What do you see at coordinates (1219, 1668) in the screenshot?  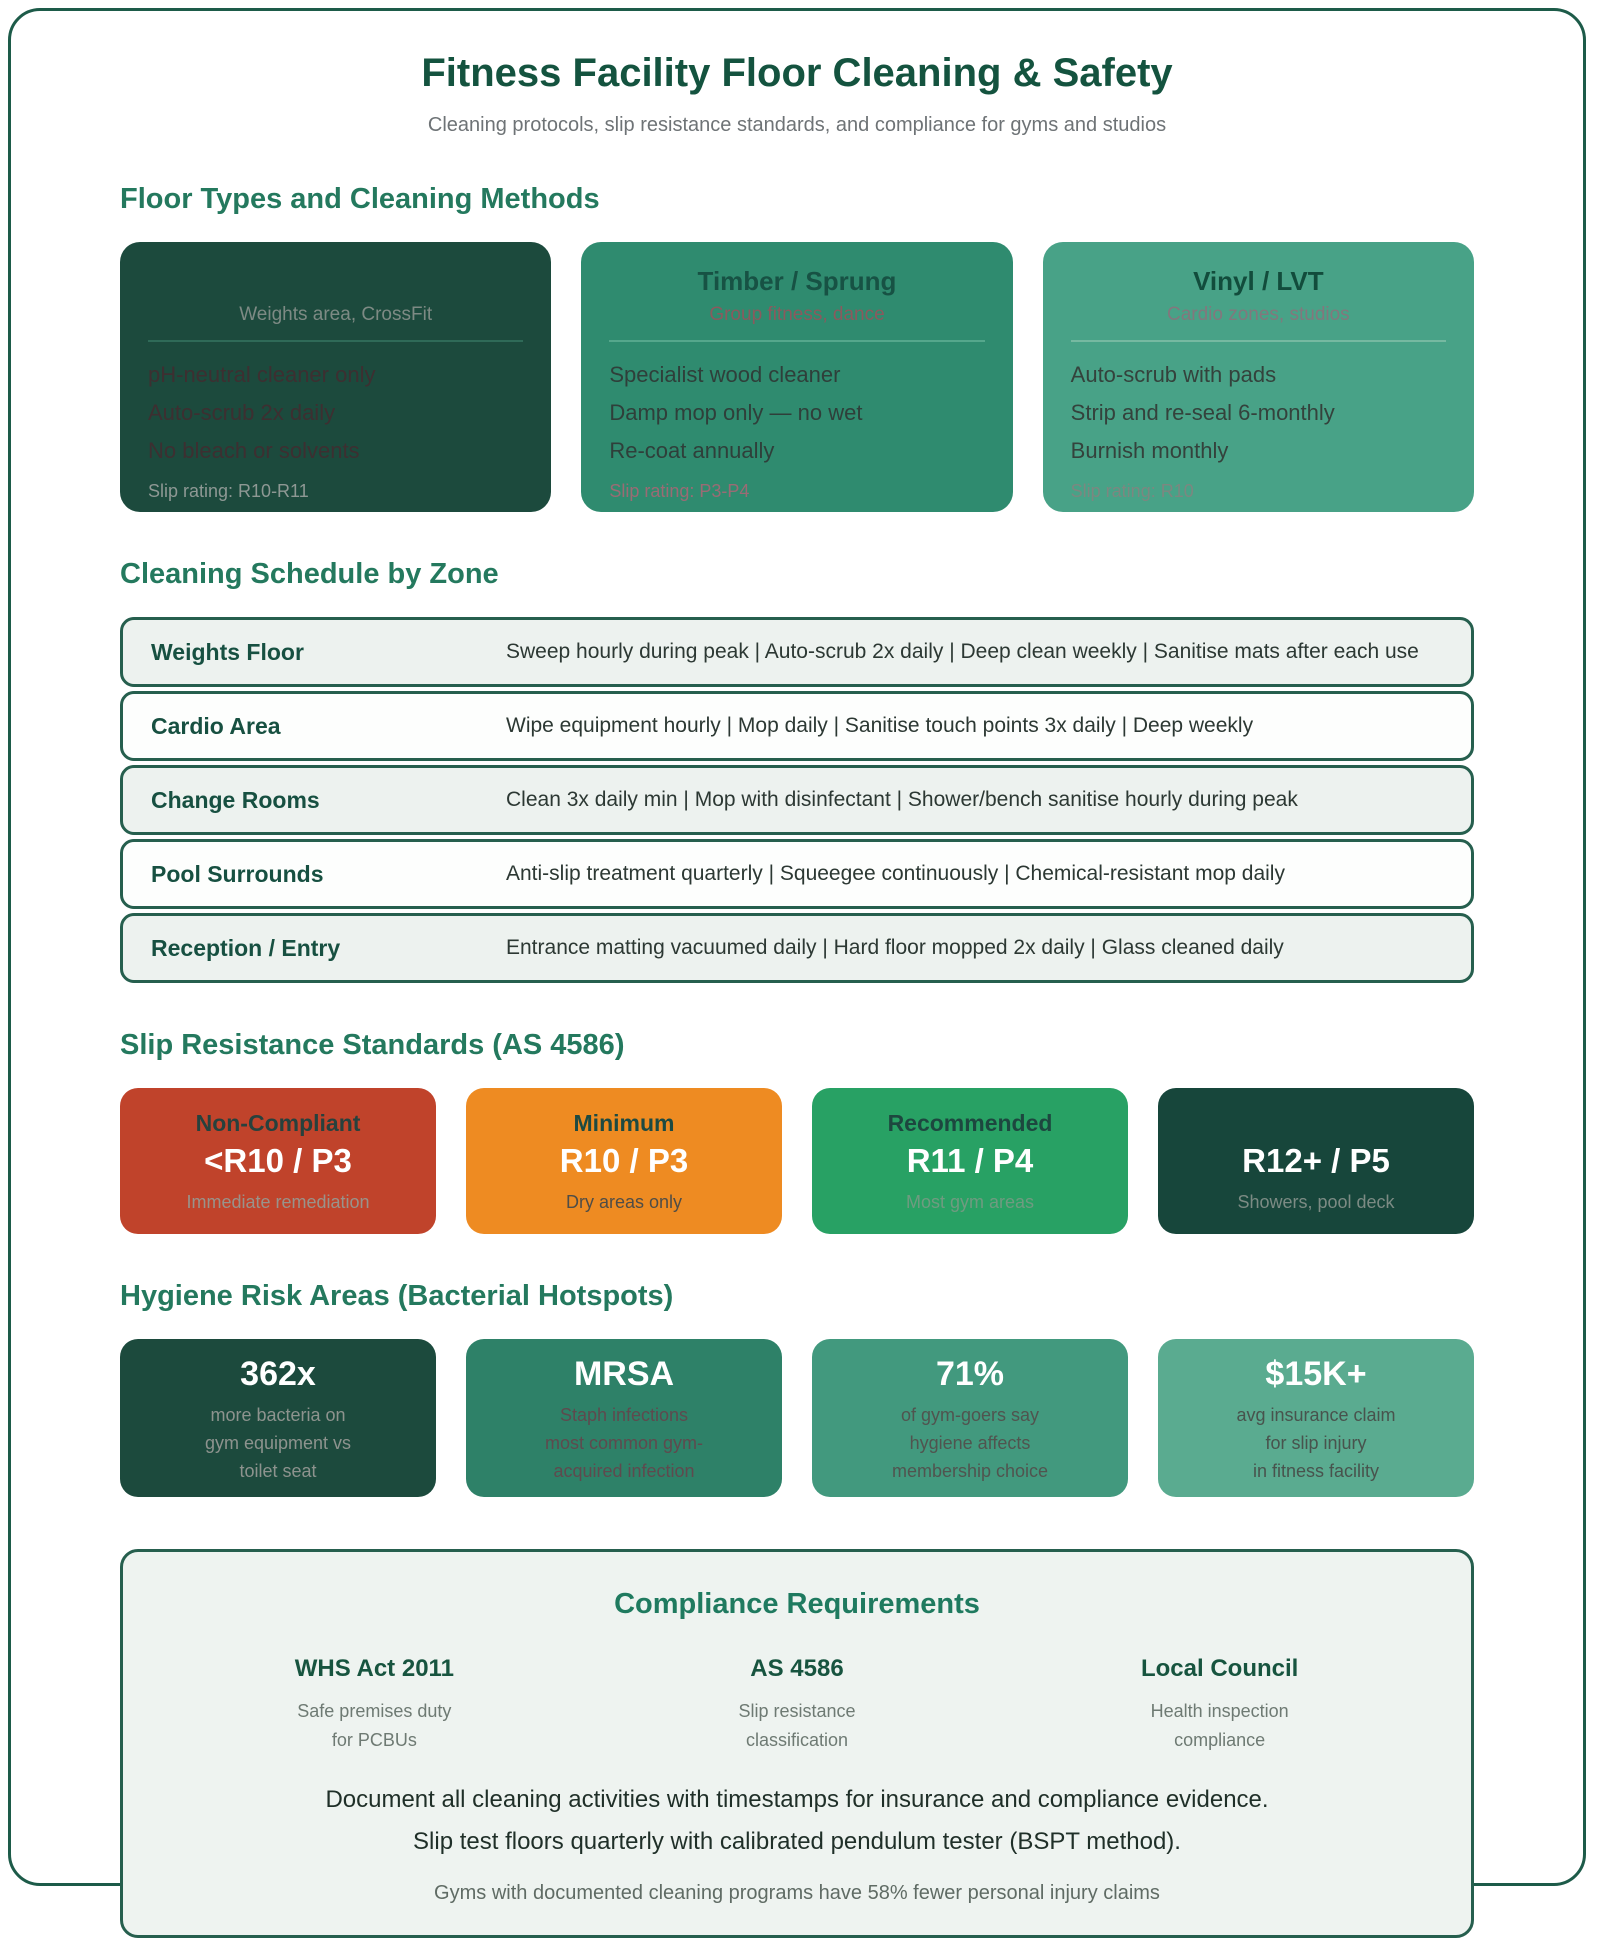 I see `compliance-column-title: Local Council` at bounding box center [1219, 1668].